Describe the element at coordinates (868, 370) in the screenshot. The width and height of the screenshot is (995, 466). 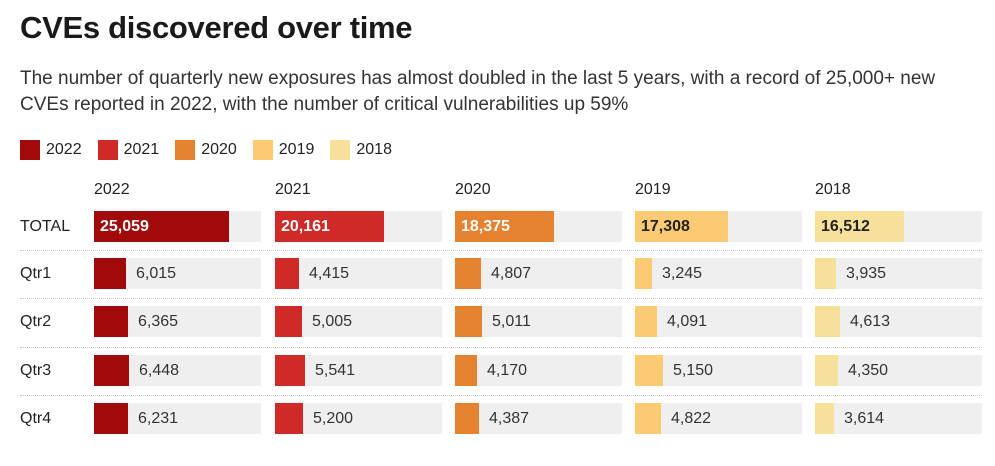
I see `value-label-2018-qtr3: 4,350` at that location.